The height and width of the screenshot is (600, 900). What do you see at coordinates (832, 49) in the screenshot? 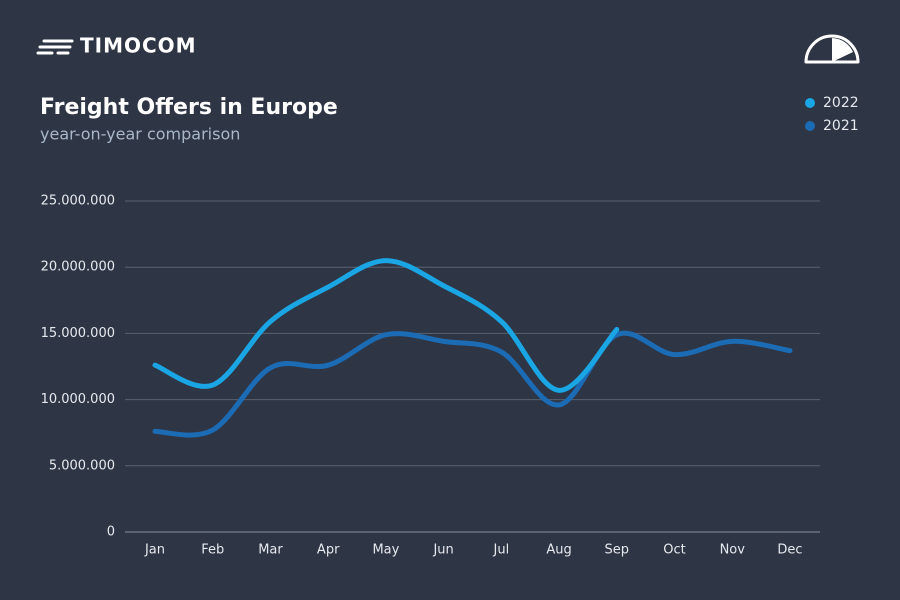
I see `gauge-icon` at bounding box center [832, 49].